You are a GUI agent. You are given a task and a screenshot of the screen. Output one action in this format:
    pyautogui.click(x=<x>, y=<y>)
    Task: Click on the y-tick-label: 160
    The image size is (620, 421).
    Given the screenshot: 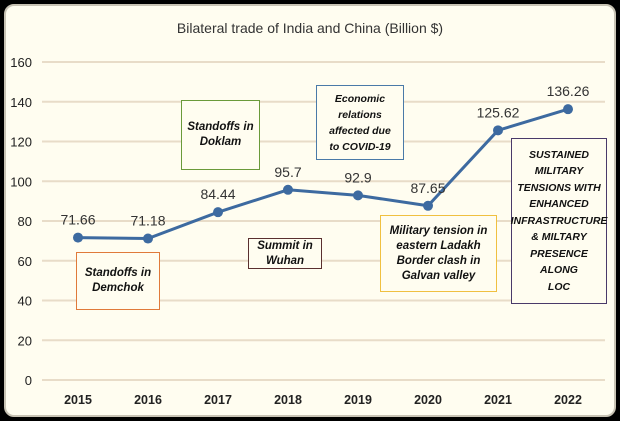 What is the action you would take?
    pyautogui.click(x=21, y=62)
    